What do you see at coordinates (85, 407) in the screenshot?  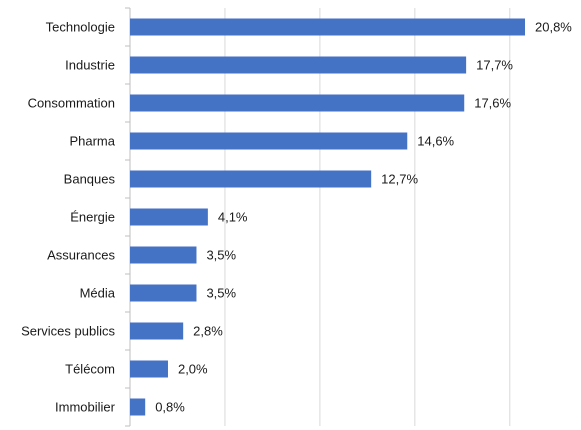 I see `category-label: Immobilier` at bounding box center [85, 407].